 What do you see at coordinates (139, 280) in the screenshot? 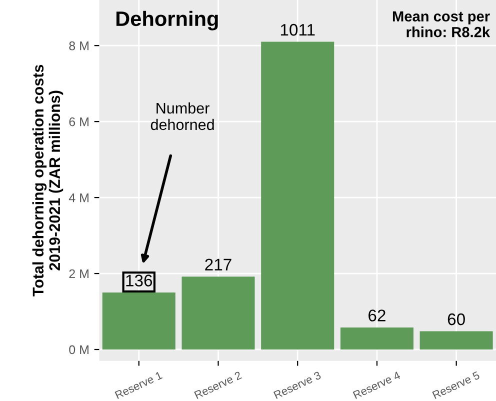
I see `annotation: 136` at bounding box center [139, 280].